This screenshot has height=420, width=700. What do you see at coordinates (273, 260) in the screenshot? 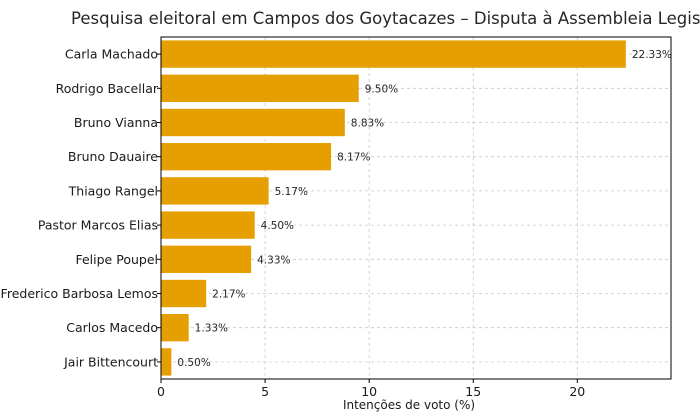
I see `bar-value-label: 4.33%` at bounding box center [273, 260].